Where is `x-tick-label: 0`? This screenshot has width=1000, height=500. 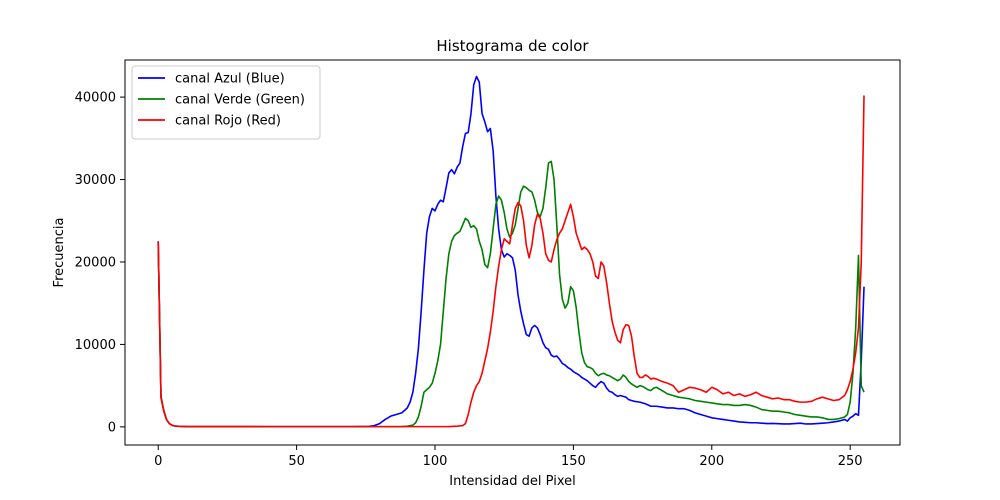
x-tick-label: 0 is located at coordinates (158, 461).